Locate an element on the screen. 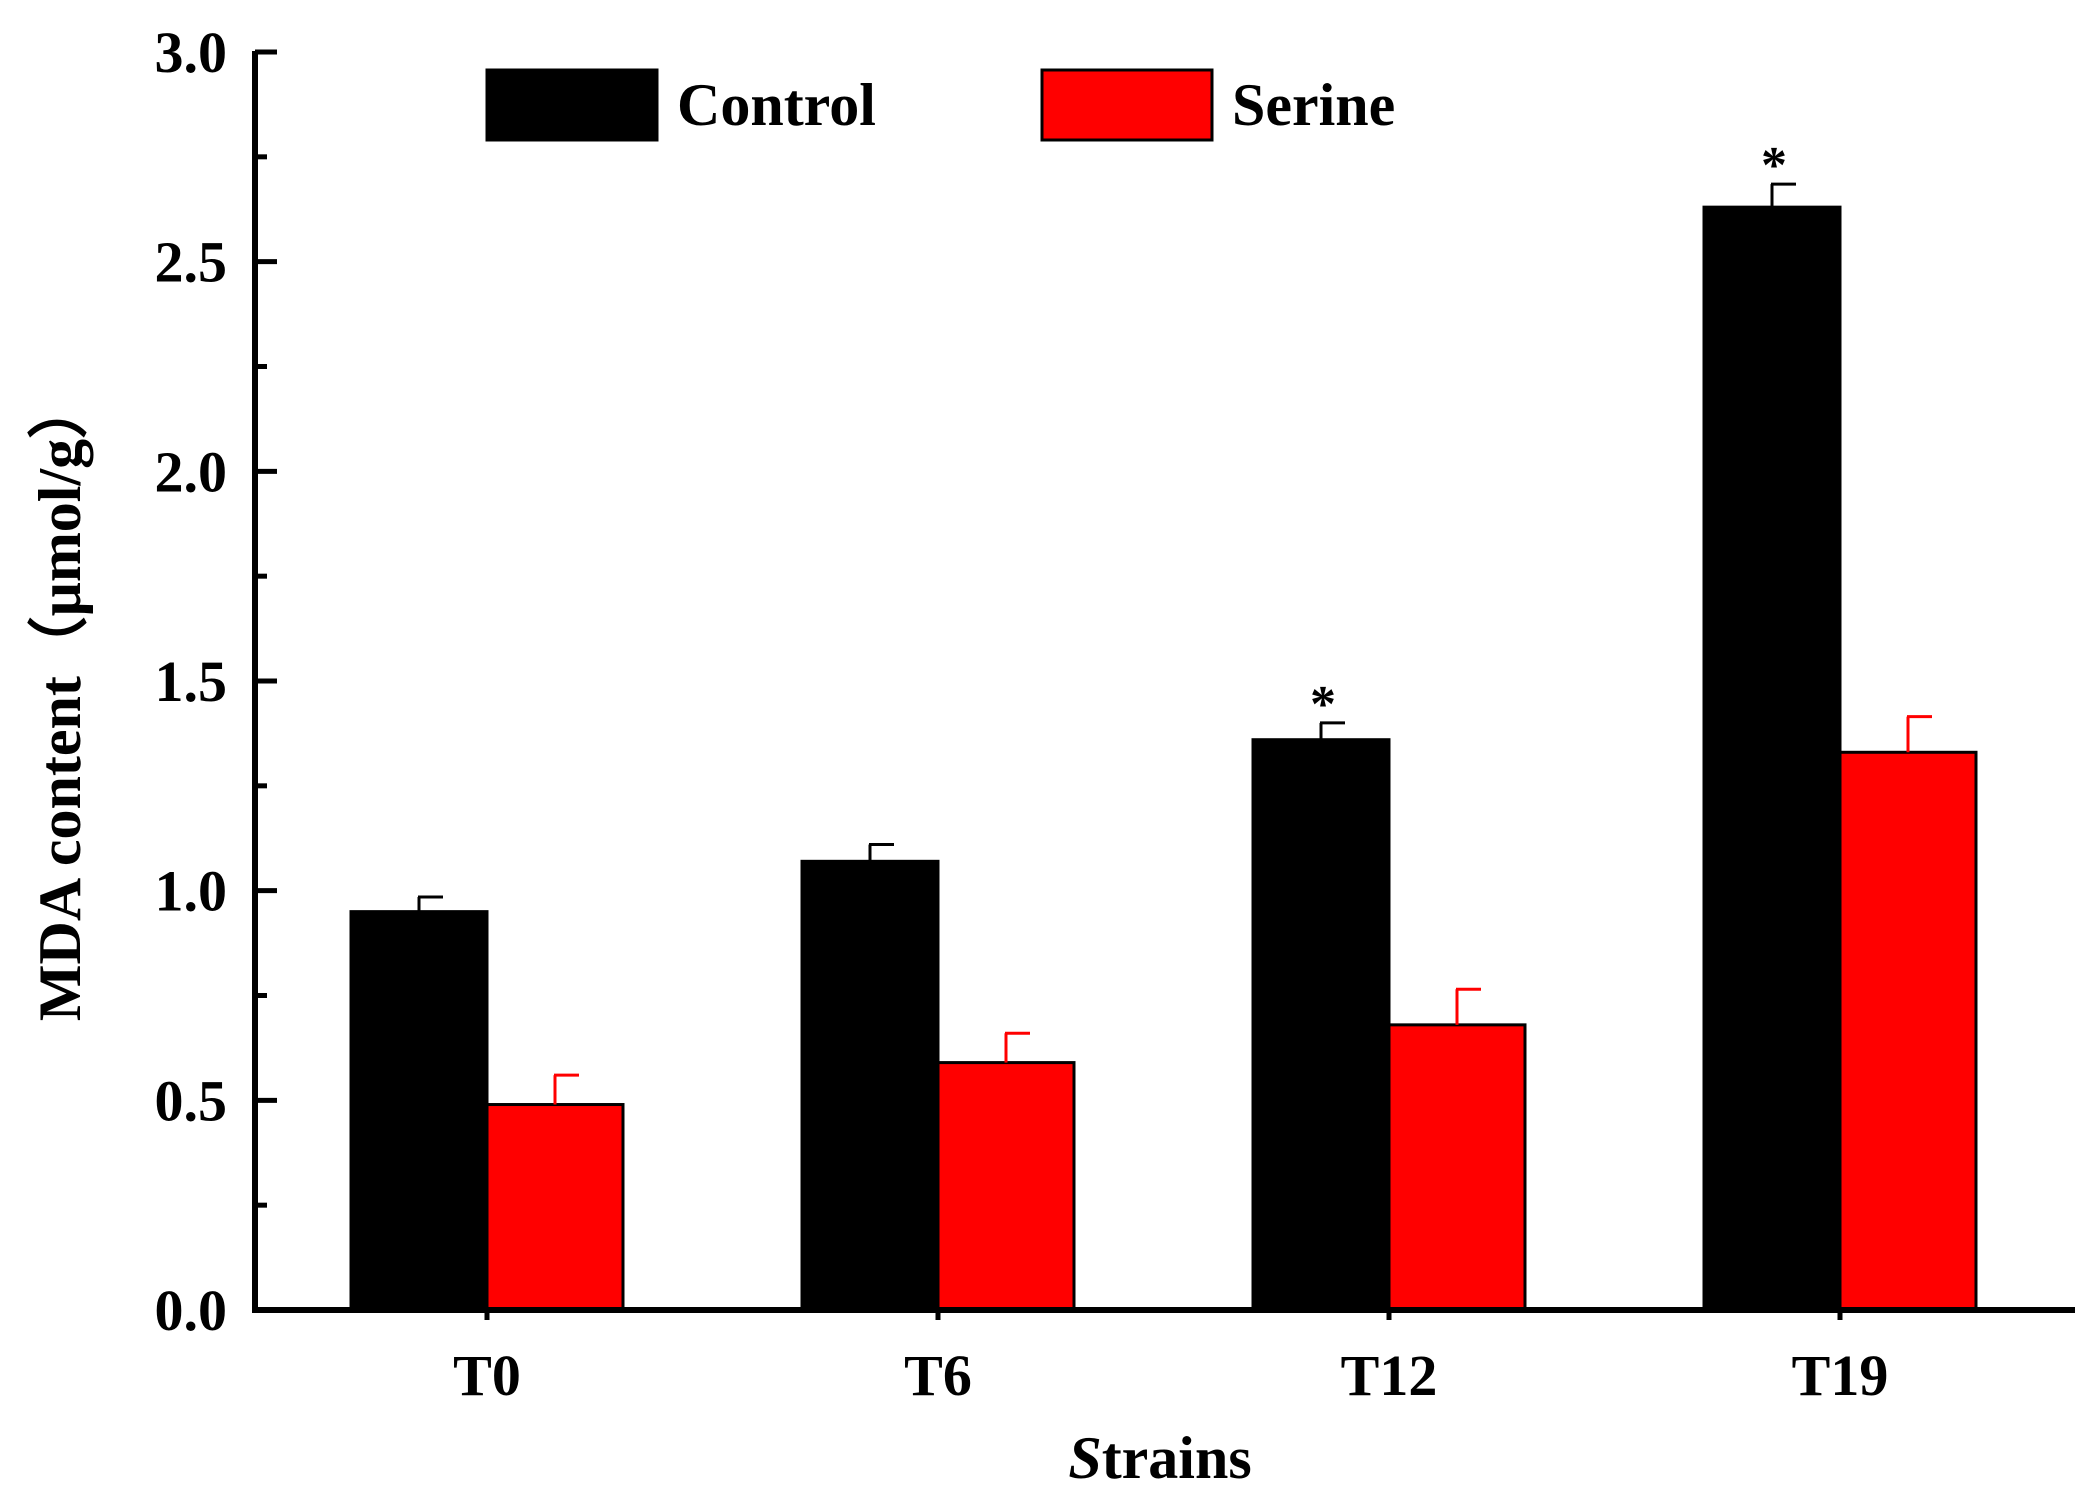 Image resolution: width=2095 pixels, height=1495 pixels. bar-control-t12 is located at coordinates (1321, 1025).